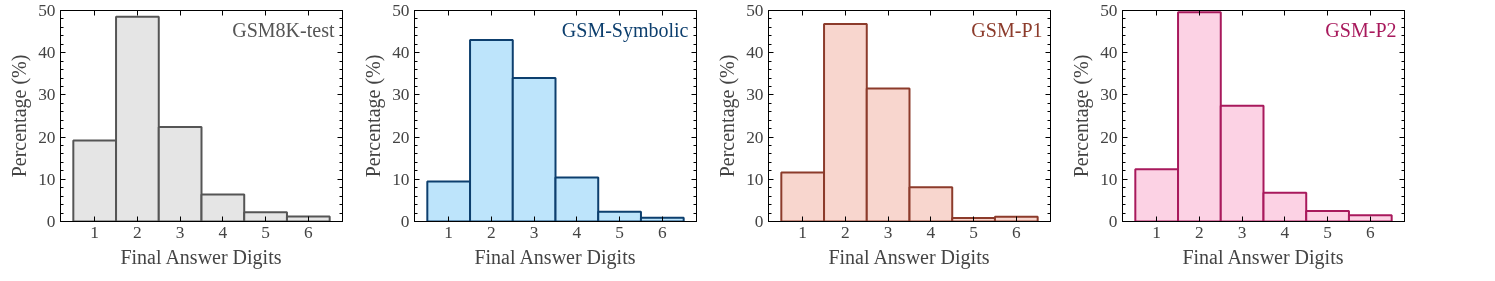  I want to click on chart-title: GSM-Symbolic, so click(625, 30).